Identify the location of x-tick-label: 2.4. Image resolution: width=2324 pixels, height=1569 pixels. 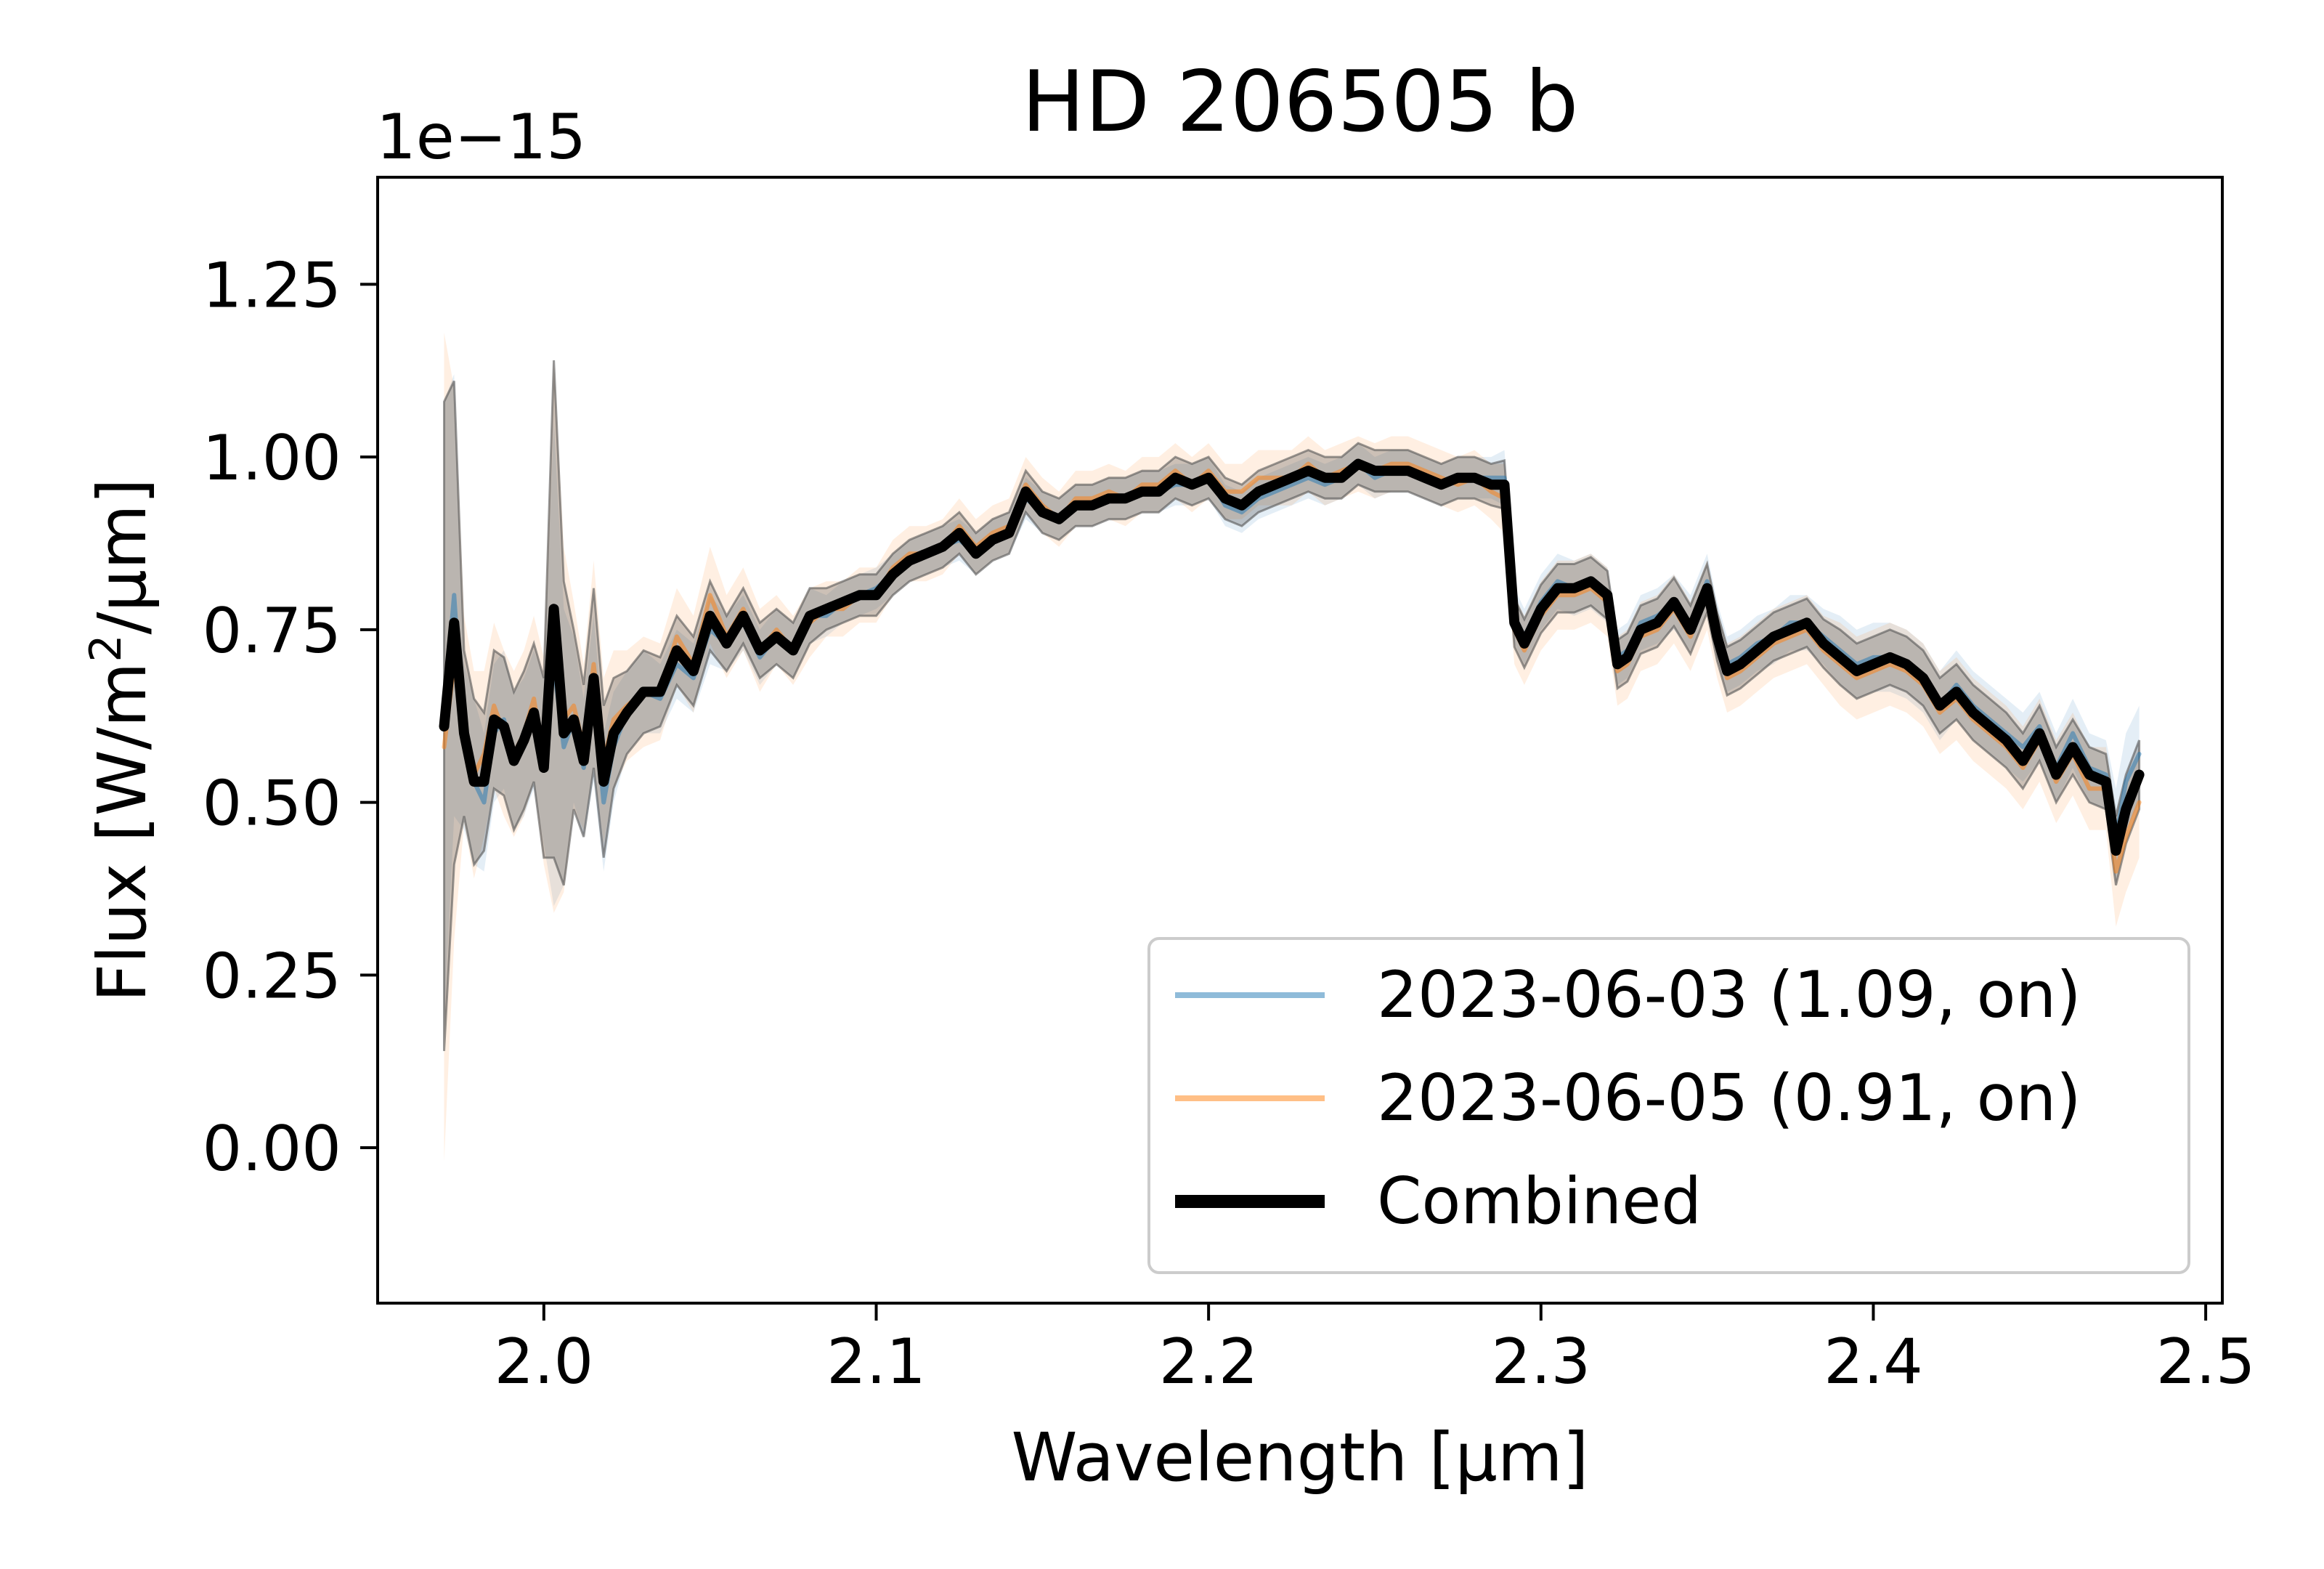
(1873, 1362).